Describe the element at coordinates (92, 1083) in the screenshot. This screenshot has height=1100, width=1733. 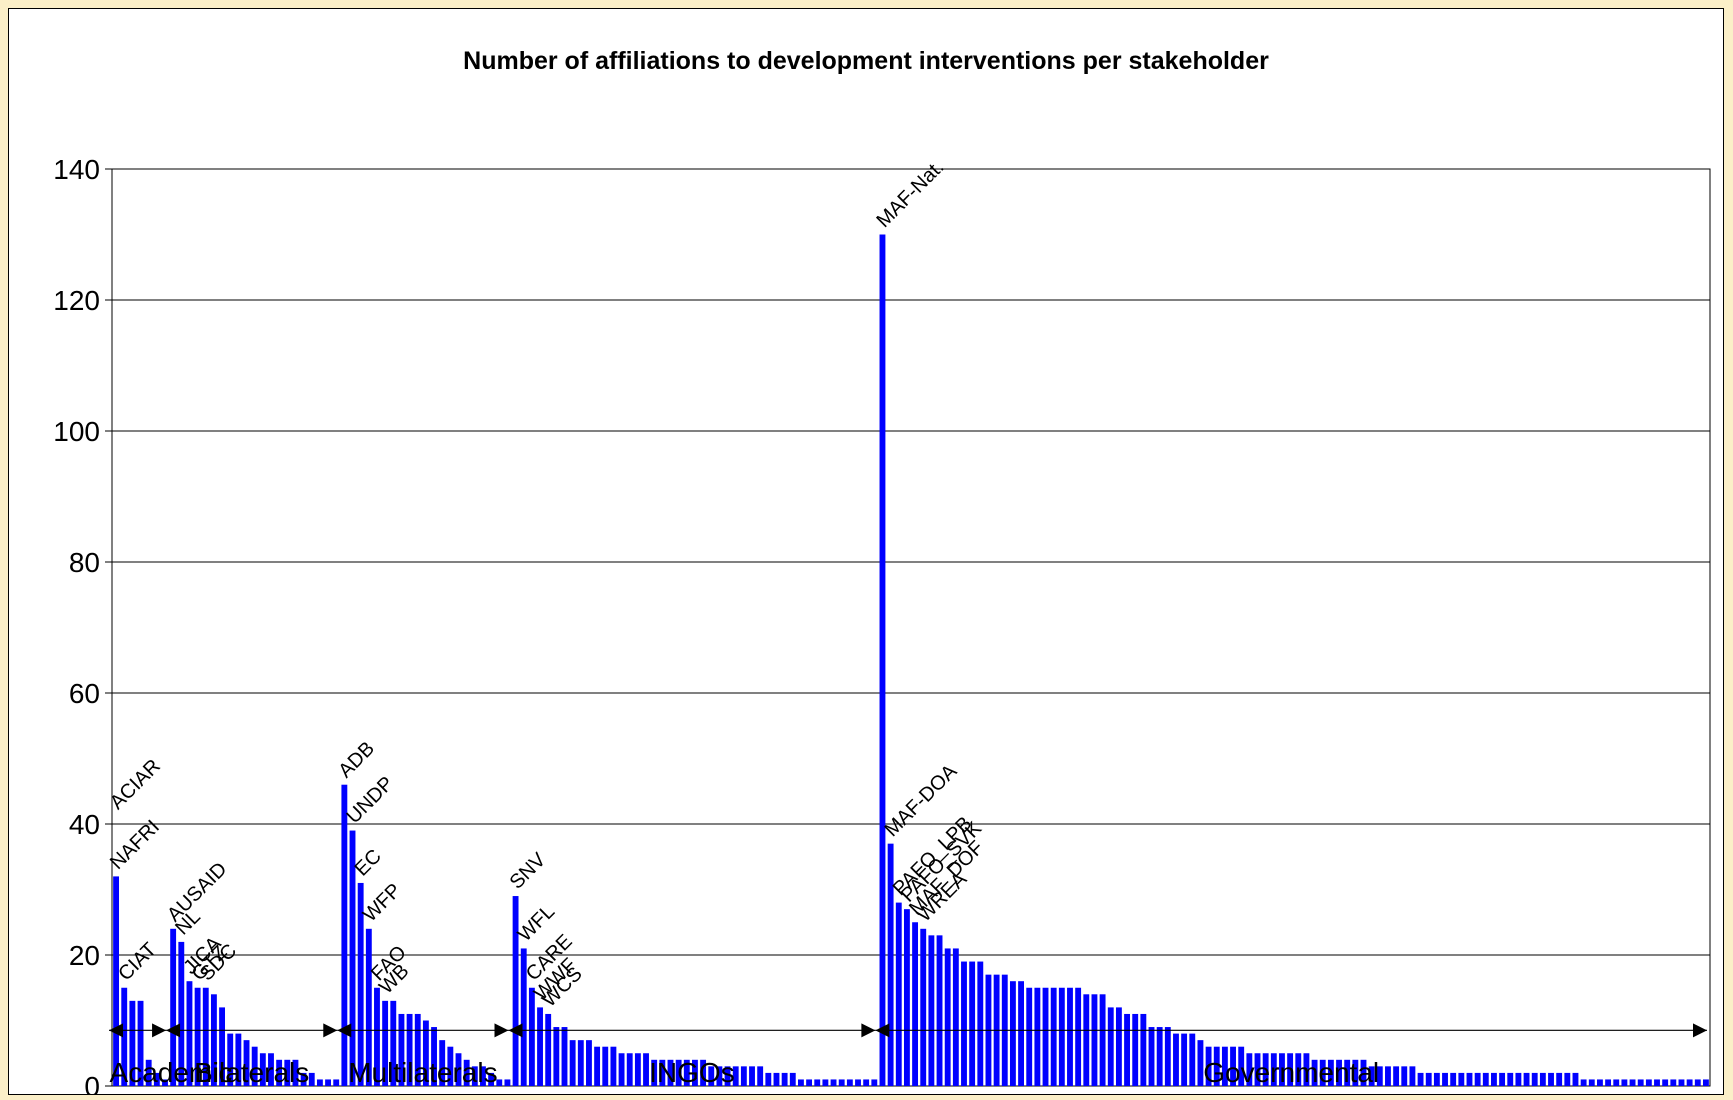
I see `y-tick-label: 0` at that location.